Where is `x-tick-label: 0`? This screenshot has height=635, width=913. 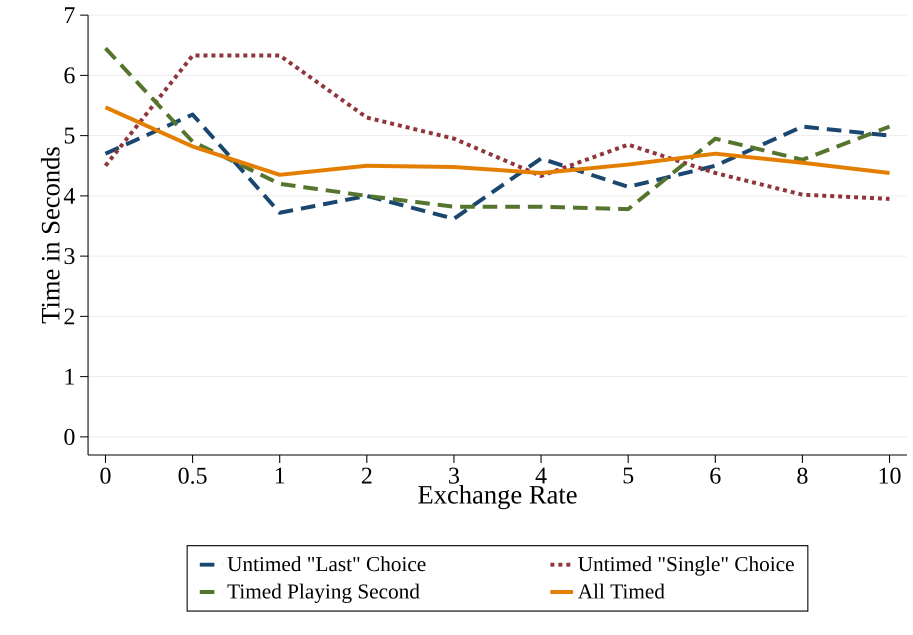 x-tick-label: 0 is located at coordinates (105, 476).